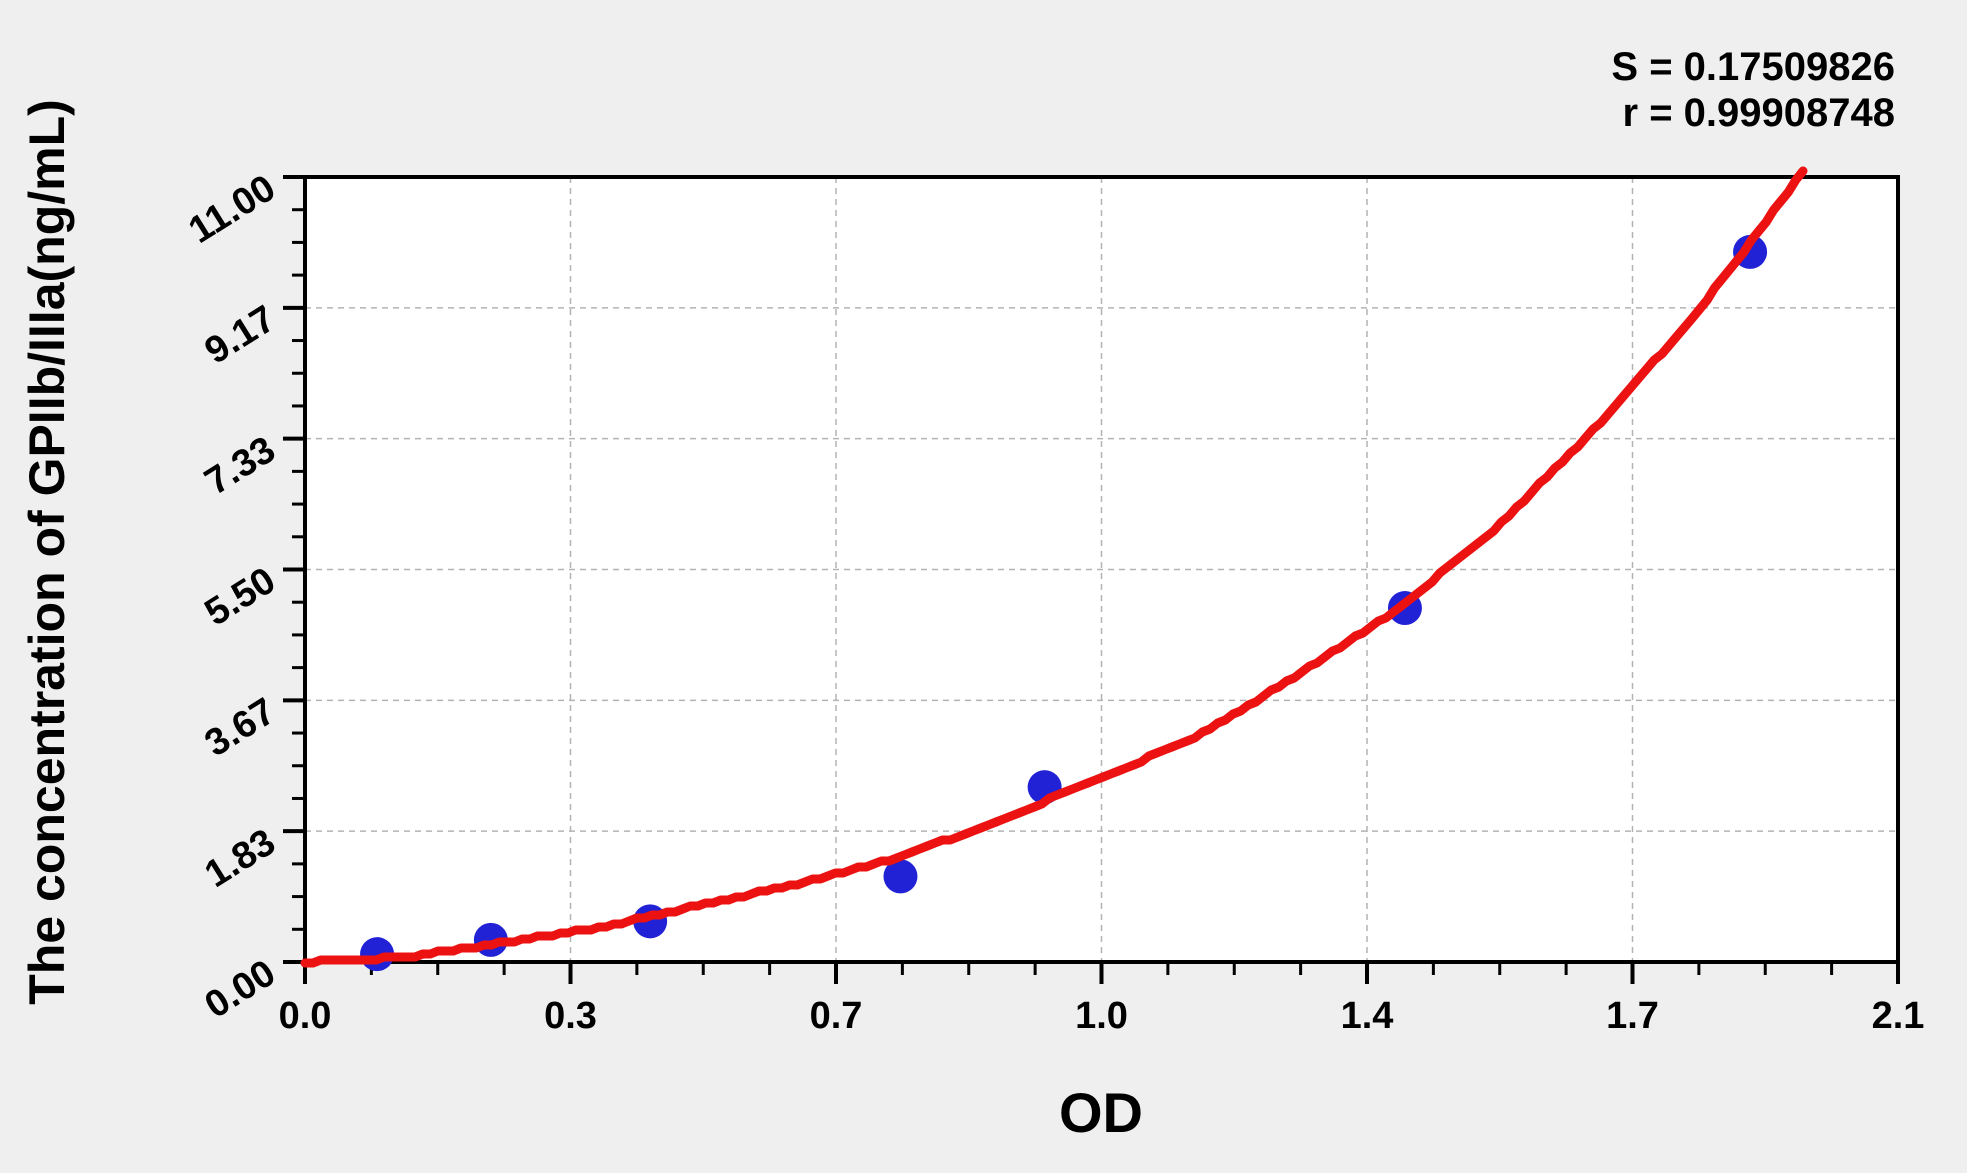 The width and height of the screenshot is (1967, 1173). What do you see at coordinates (240, 335) in the screenshot?
I see `y-tick-label: 9.17` at bounding box center [240, 335].